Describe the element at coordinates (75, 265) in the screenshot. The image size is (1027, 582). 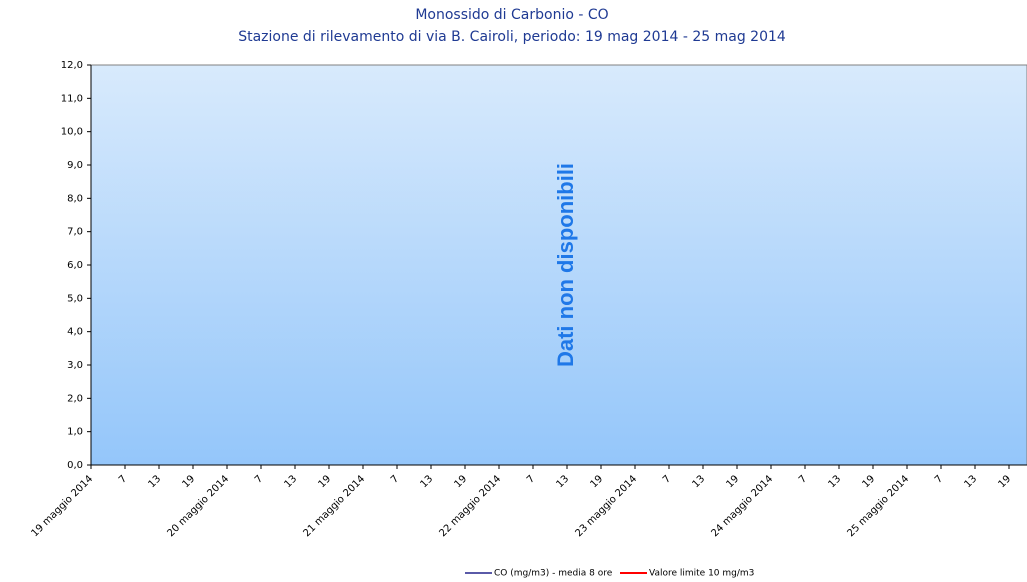
I see `y-tick-label: 6,0` at that location.